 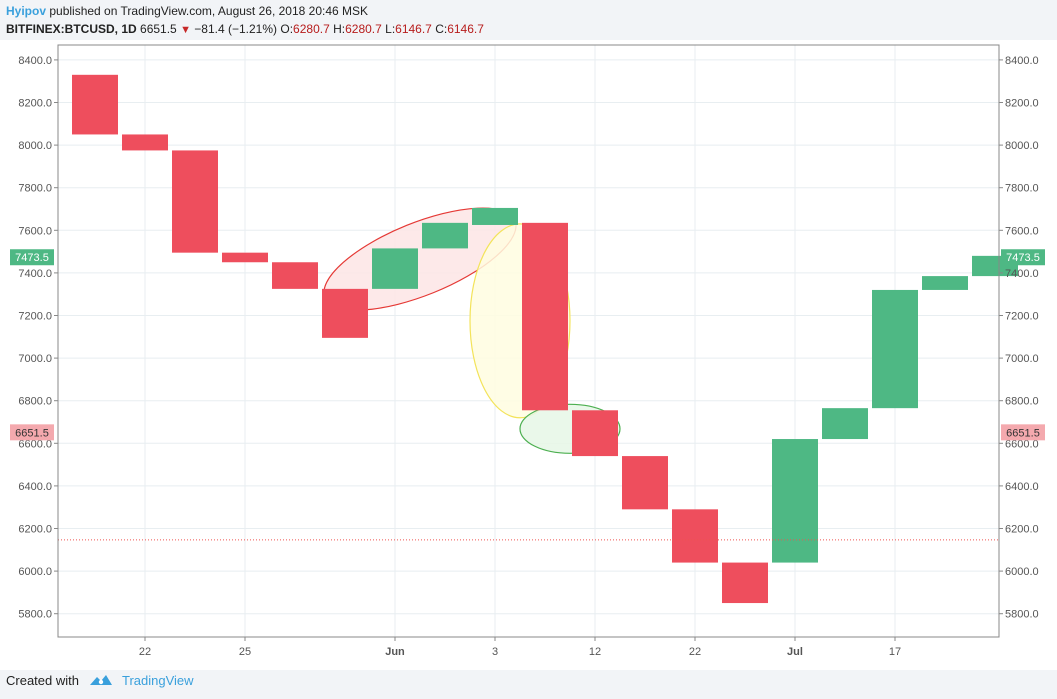 What do you see at coordinates (339, 29) in the screenshot?
I see `high-label: H:` at bounding box center [339, 29].